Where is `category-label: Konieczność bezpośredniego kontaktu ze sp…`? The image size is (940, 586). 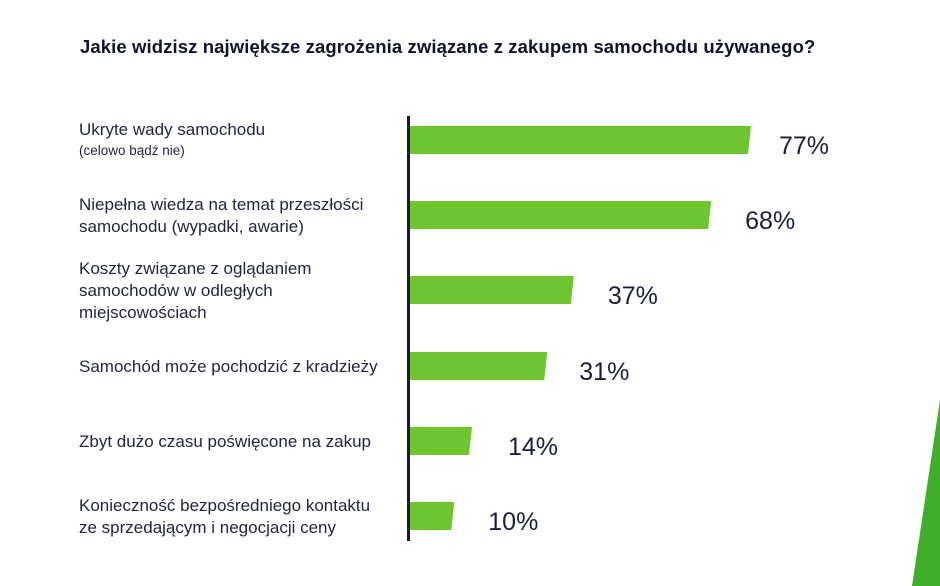
category-label: Konieczność bezpośredniego kontaktu ze sp… is located at coordinates (244, 517).